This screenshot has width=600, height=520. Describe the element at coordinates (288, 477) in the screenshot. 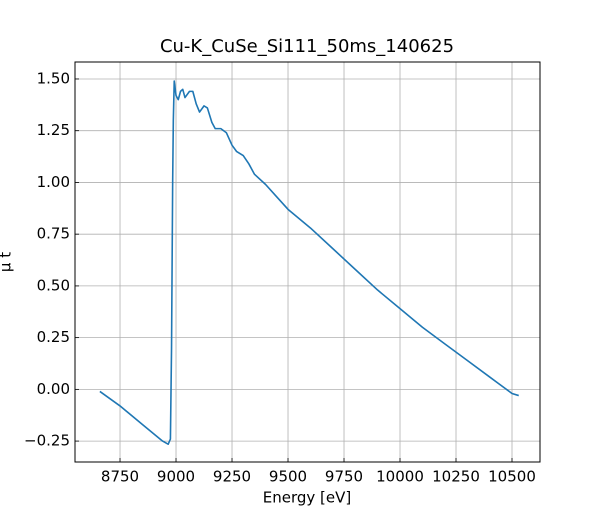

I see `x-tick-label: 9500` at that location.